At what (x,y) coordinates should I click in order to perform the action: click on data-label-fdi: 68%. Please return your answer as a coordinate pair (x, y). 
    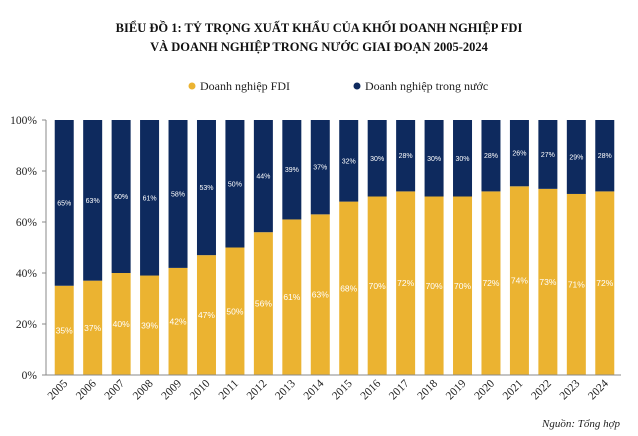
    Looking at the image, I should click on (348, 288).